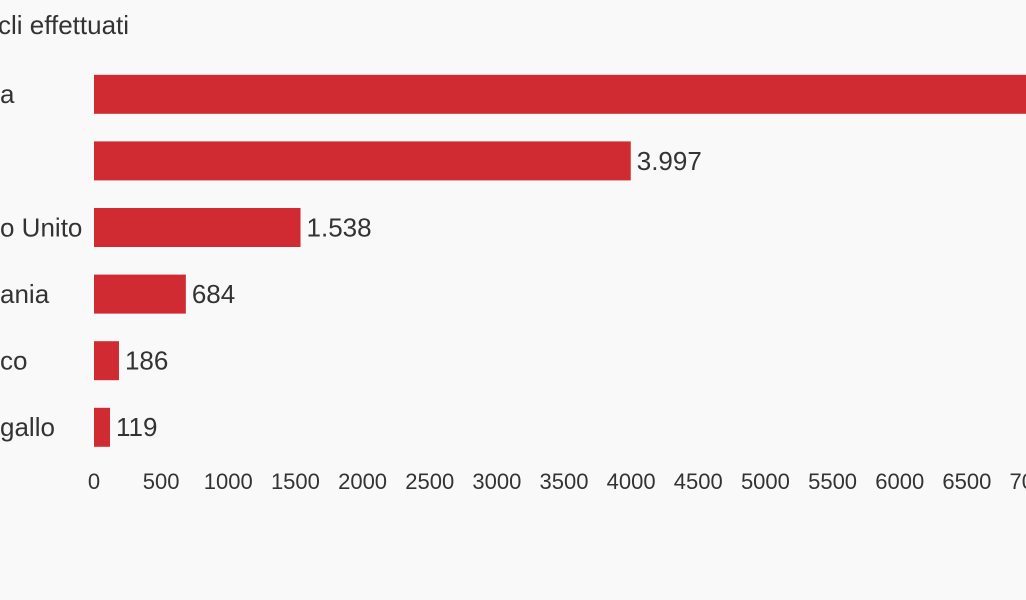  Describe the element at coordinates (13, 361) in the screenshot. I see `y-tick-label: co` at that location.